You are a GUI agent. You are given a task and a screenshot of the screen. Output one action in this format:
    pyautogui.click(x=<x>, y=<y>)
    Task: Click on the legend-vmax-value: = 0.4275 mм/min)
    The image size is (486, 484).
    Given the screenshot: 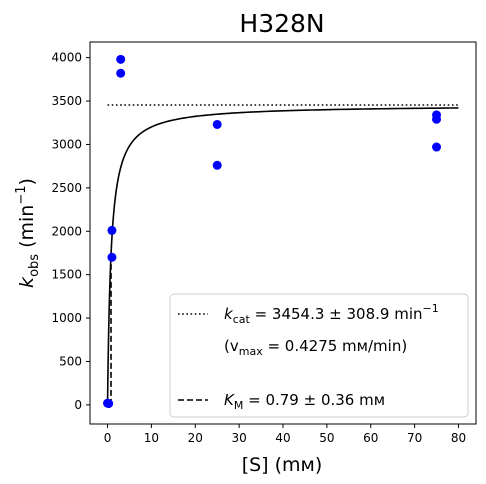 What is the action you would take?
    pyautogui.click(x=335, y=346)
    